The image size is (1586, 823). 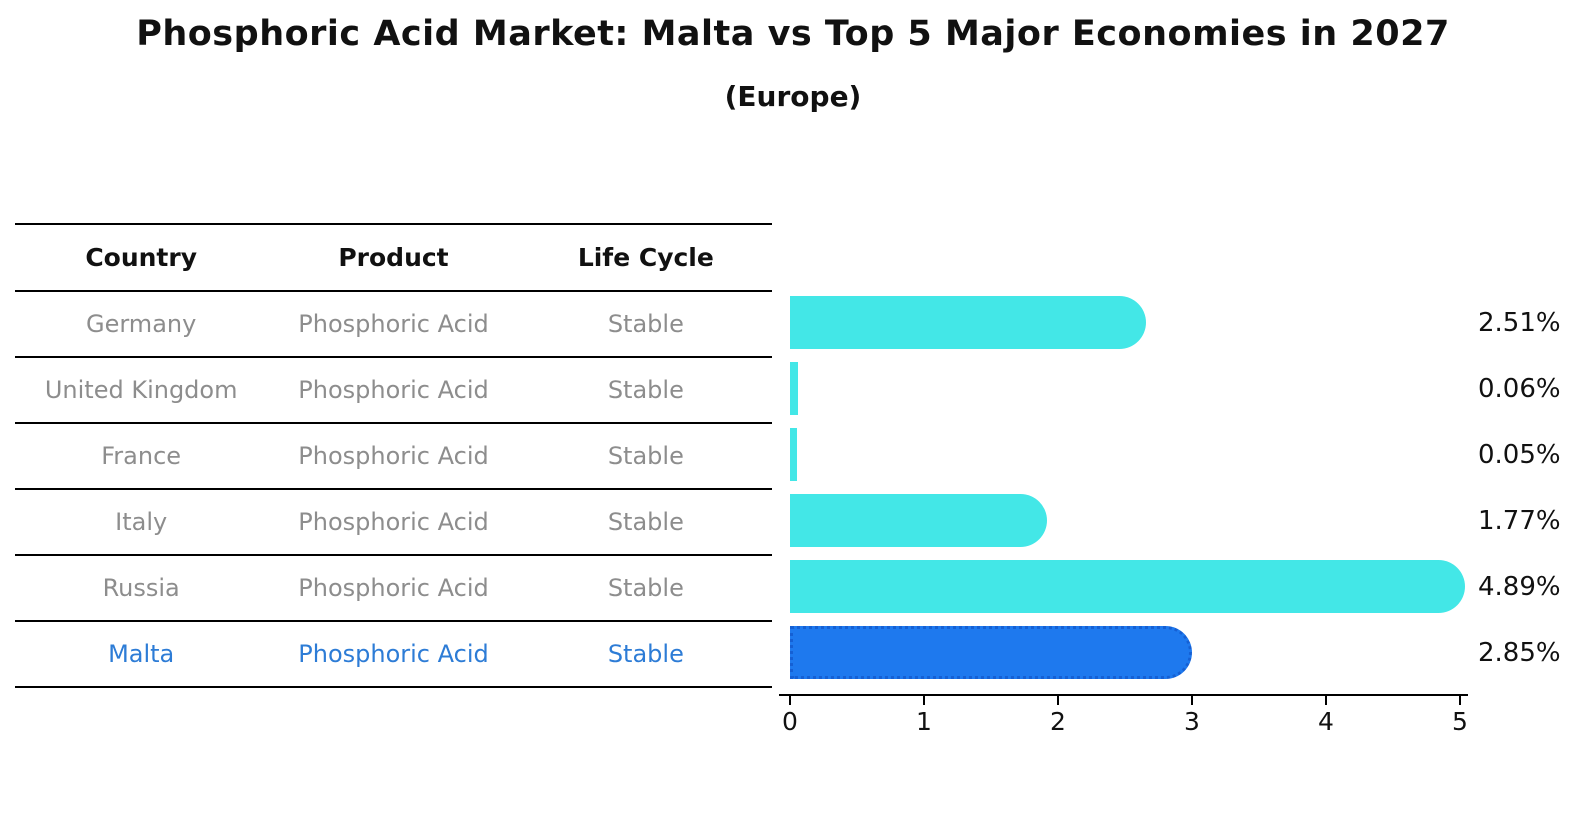 What do you see at coordinates (1460, 721) in the screenshot?
I see `x-tick-label-5: 5` at bounding box center [1460, 721].